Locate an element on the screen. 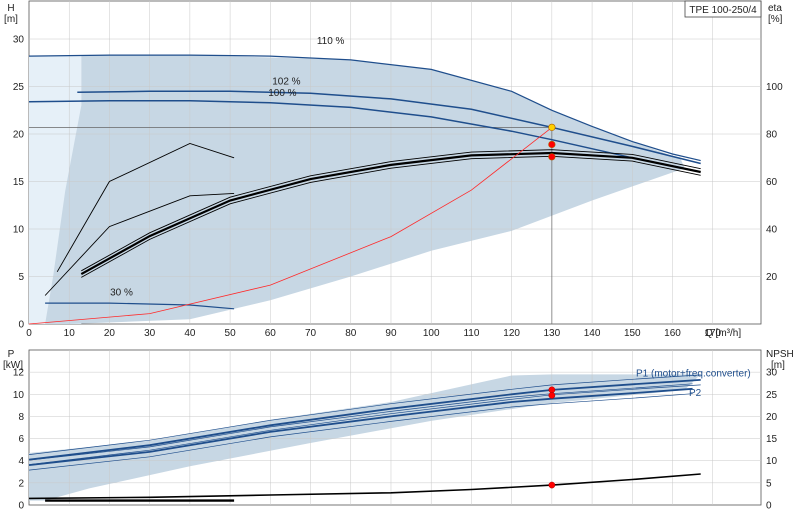  y-left-tick-label: 25 is located at coordinates (19, 87).